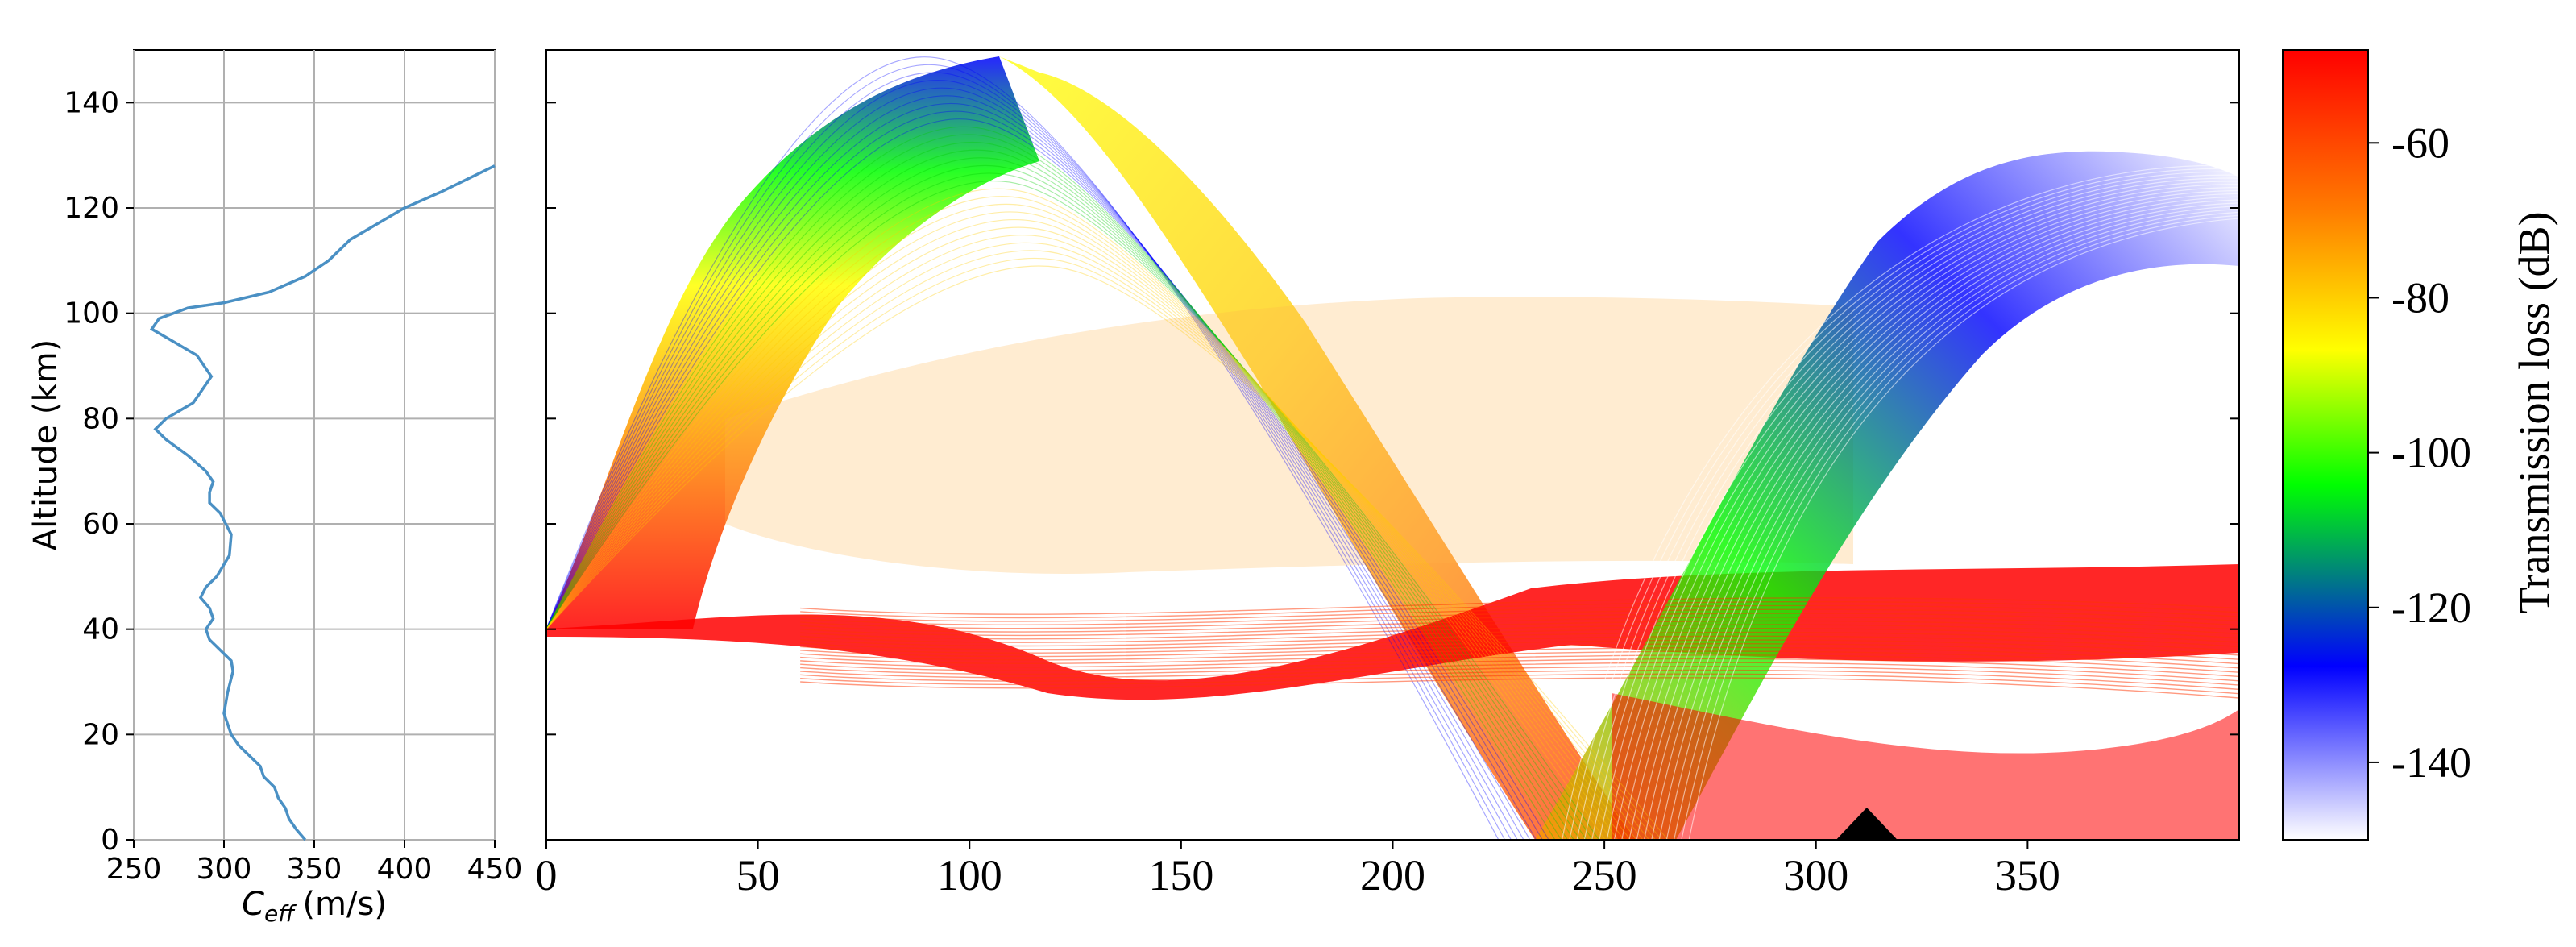  Describe the element at coordinates (547, 875) in the screenshot. I see `main-x-tick-label: 0` at that location.